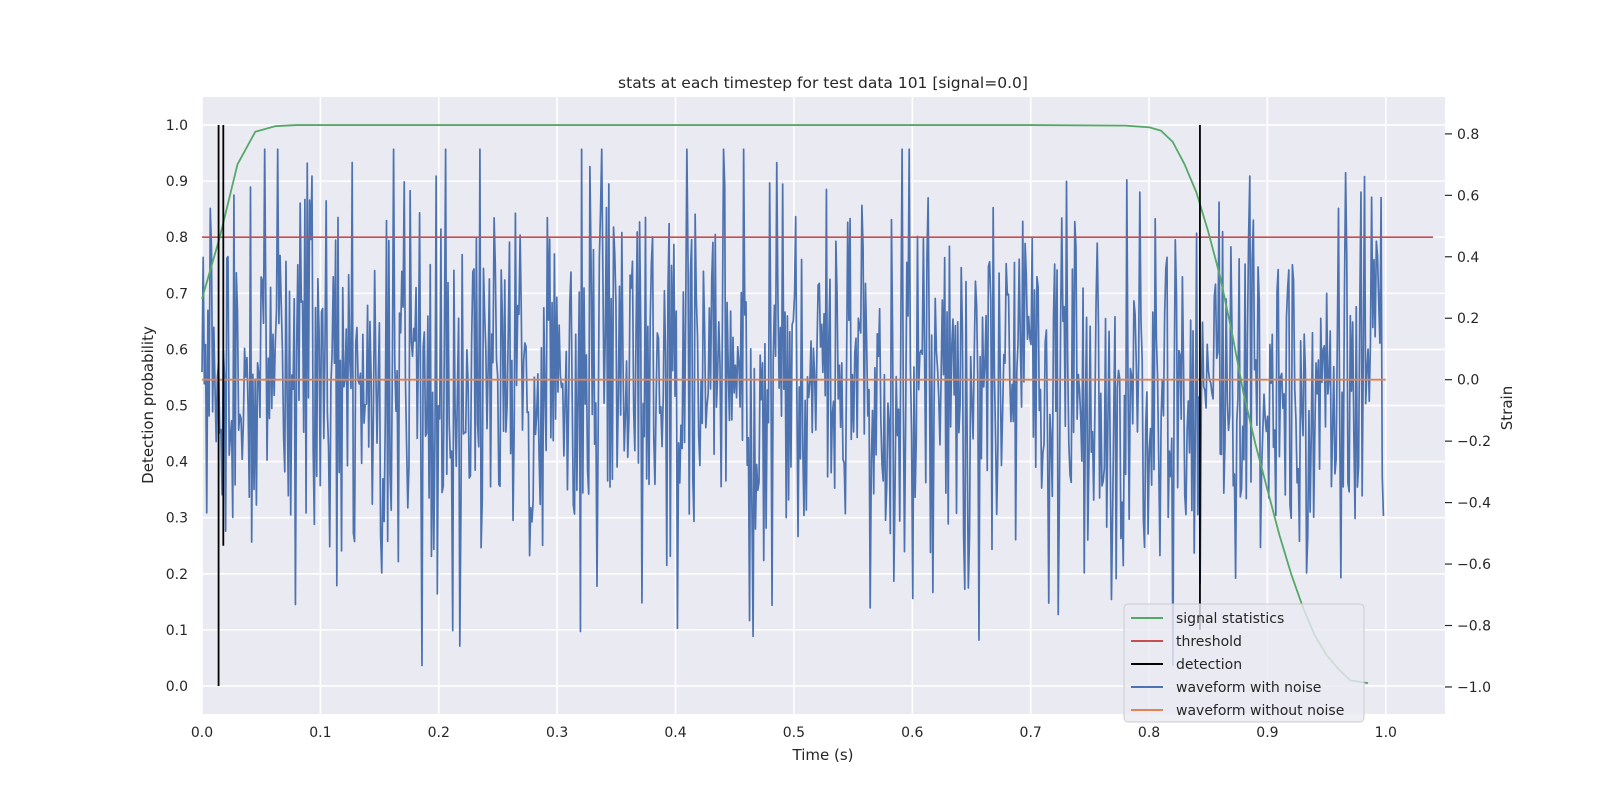  I want to click on x-tick-label: 0.0, so click(202, 733).